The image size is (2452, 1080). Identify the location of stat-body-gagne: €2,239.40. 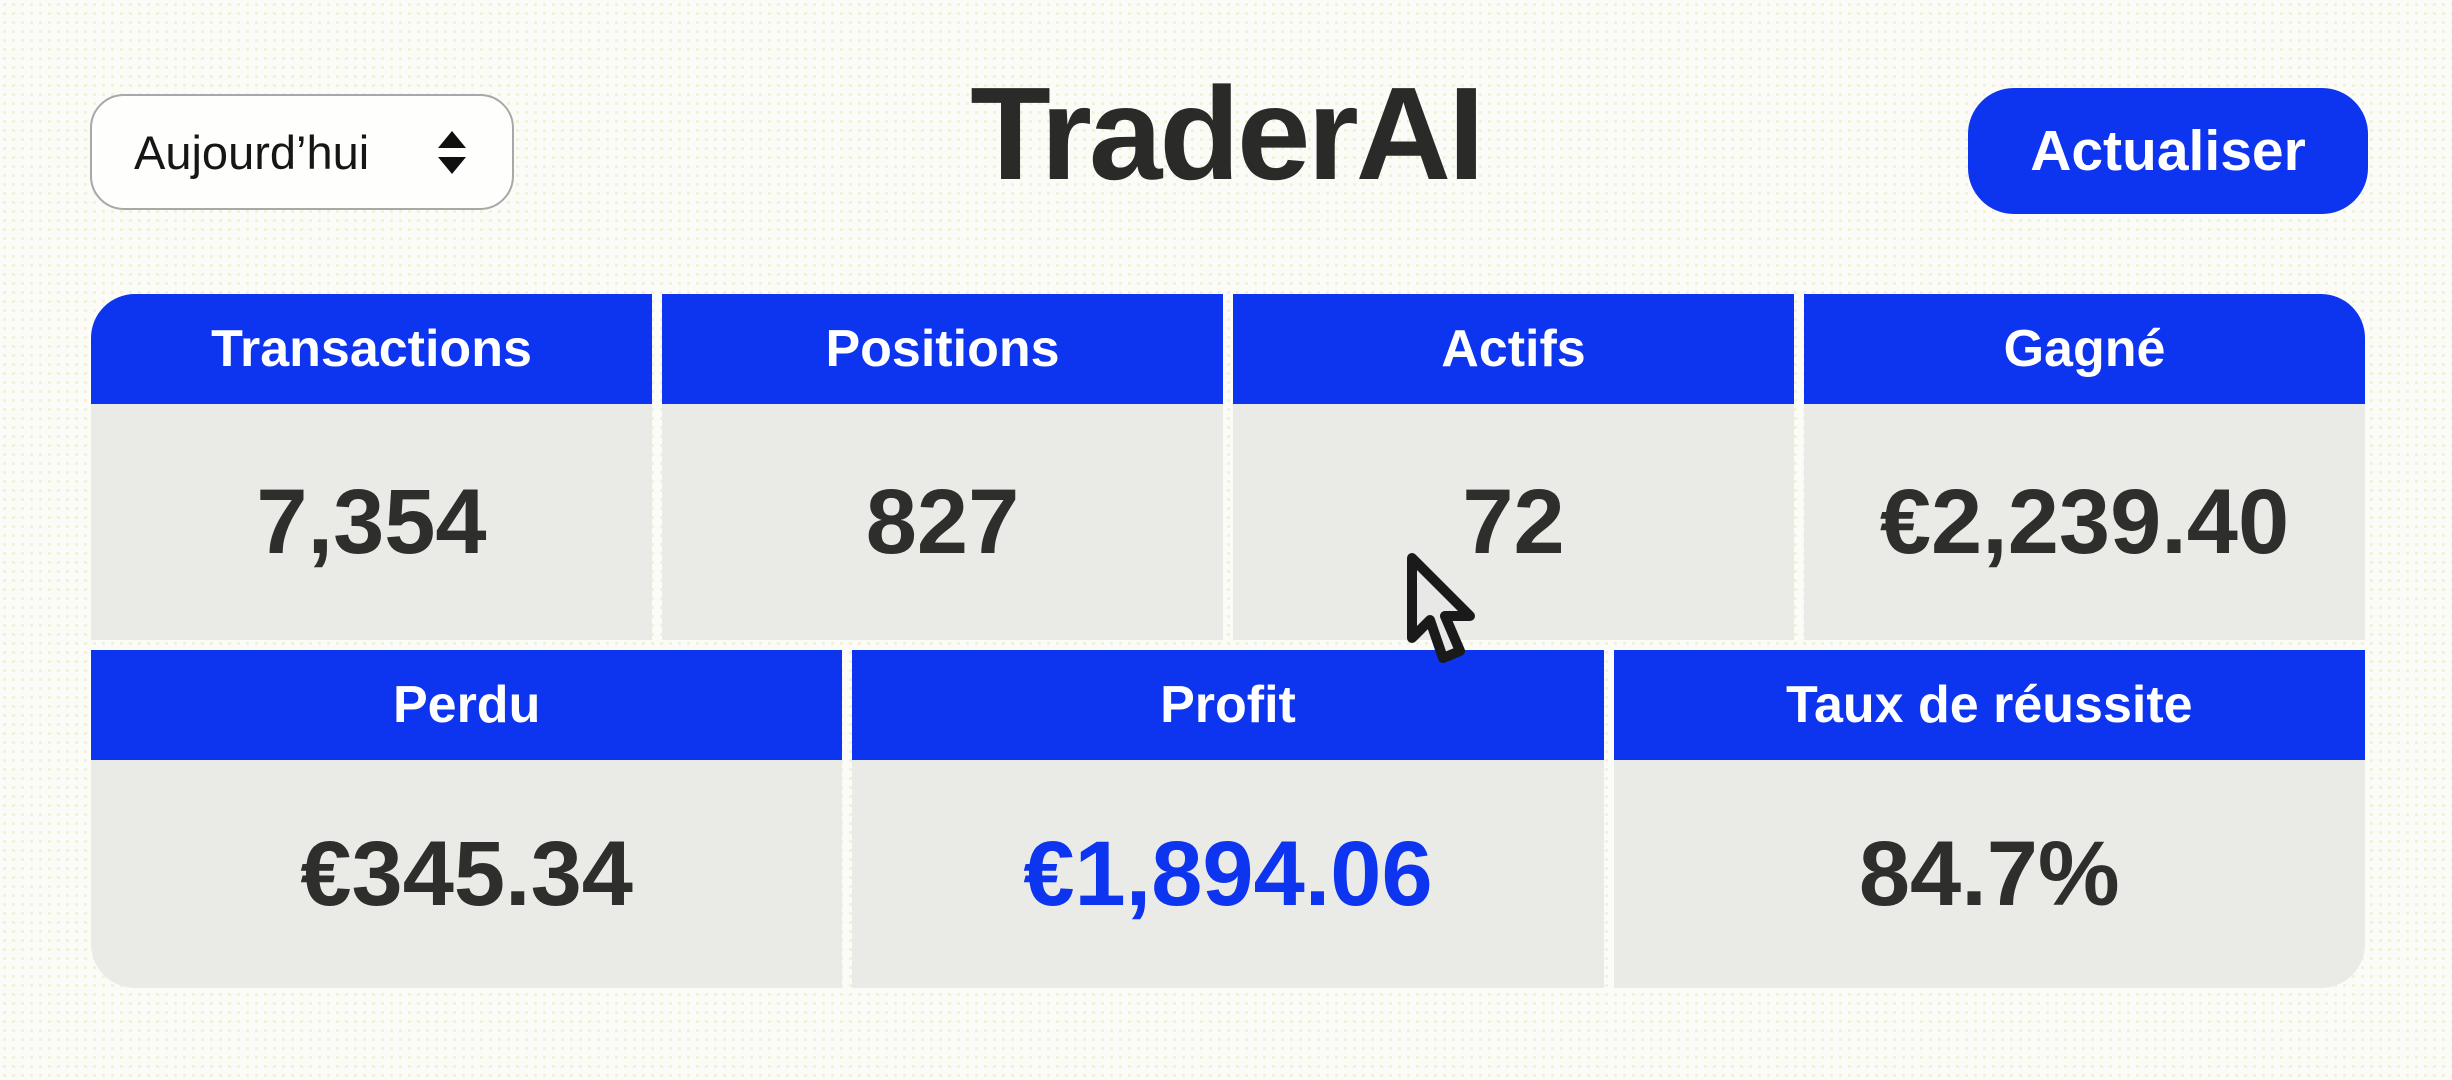
(2084, 522).